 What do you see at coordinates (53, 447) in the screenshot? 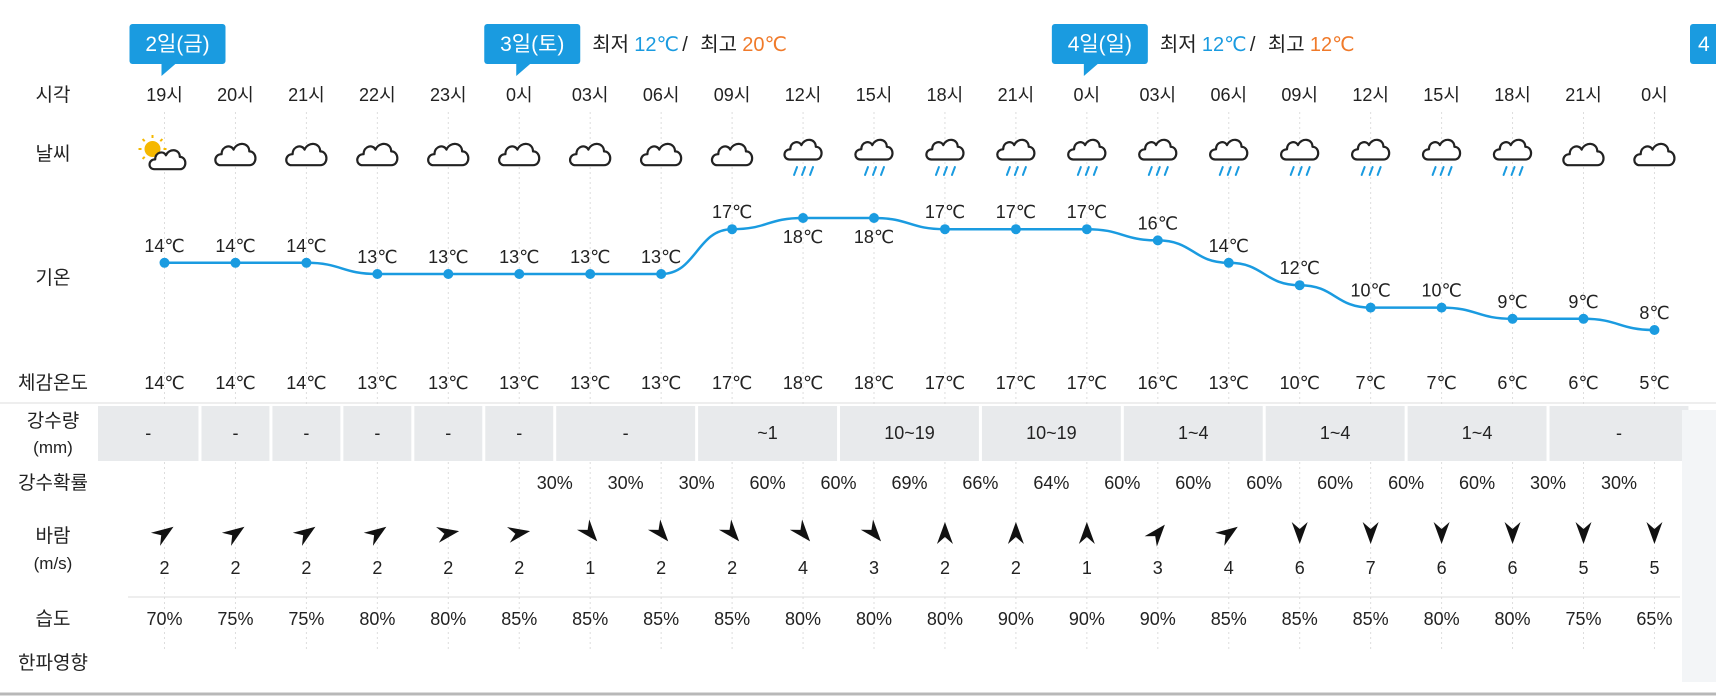
I see `label-precip-unit: (mm)` at bounding box center [53, 447].